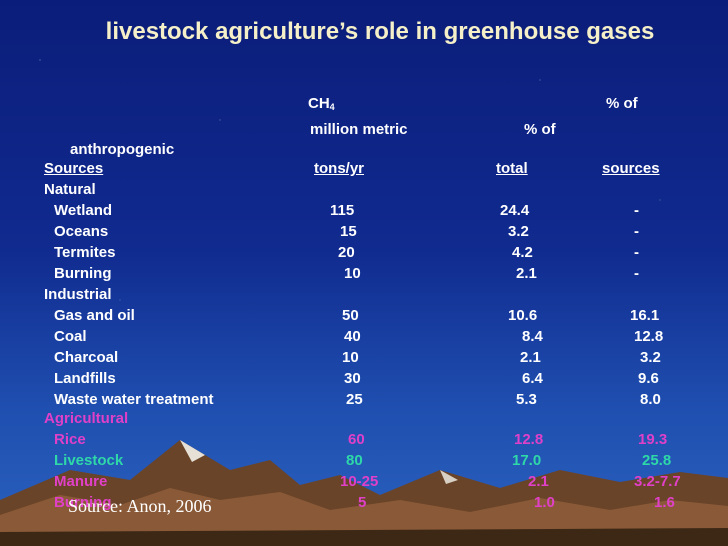  What do you see at coordinates (352, 336) in the screenshot?
I see `row-tons: 40` at bounding box center [352, 336].